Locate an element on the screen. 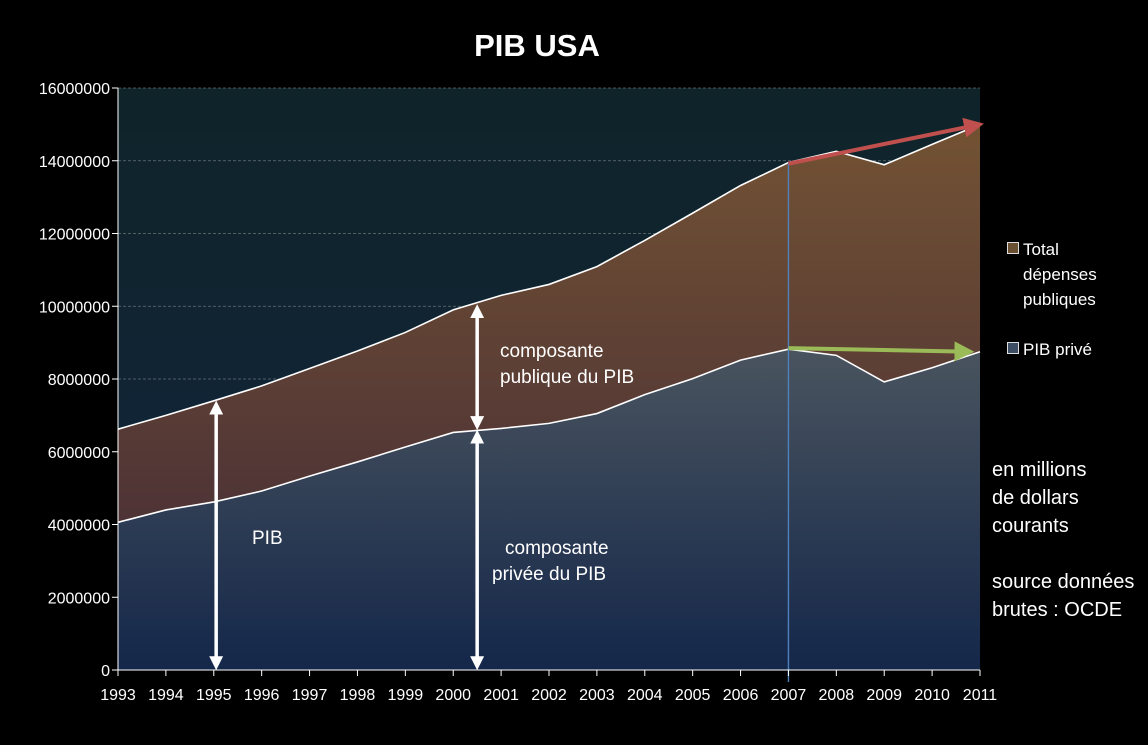  x-tick-label: 2008 is located at coordinates (837, 695).